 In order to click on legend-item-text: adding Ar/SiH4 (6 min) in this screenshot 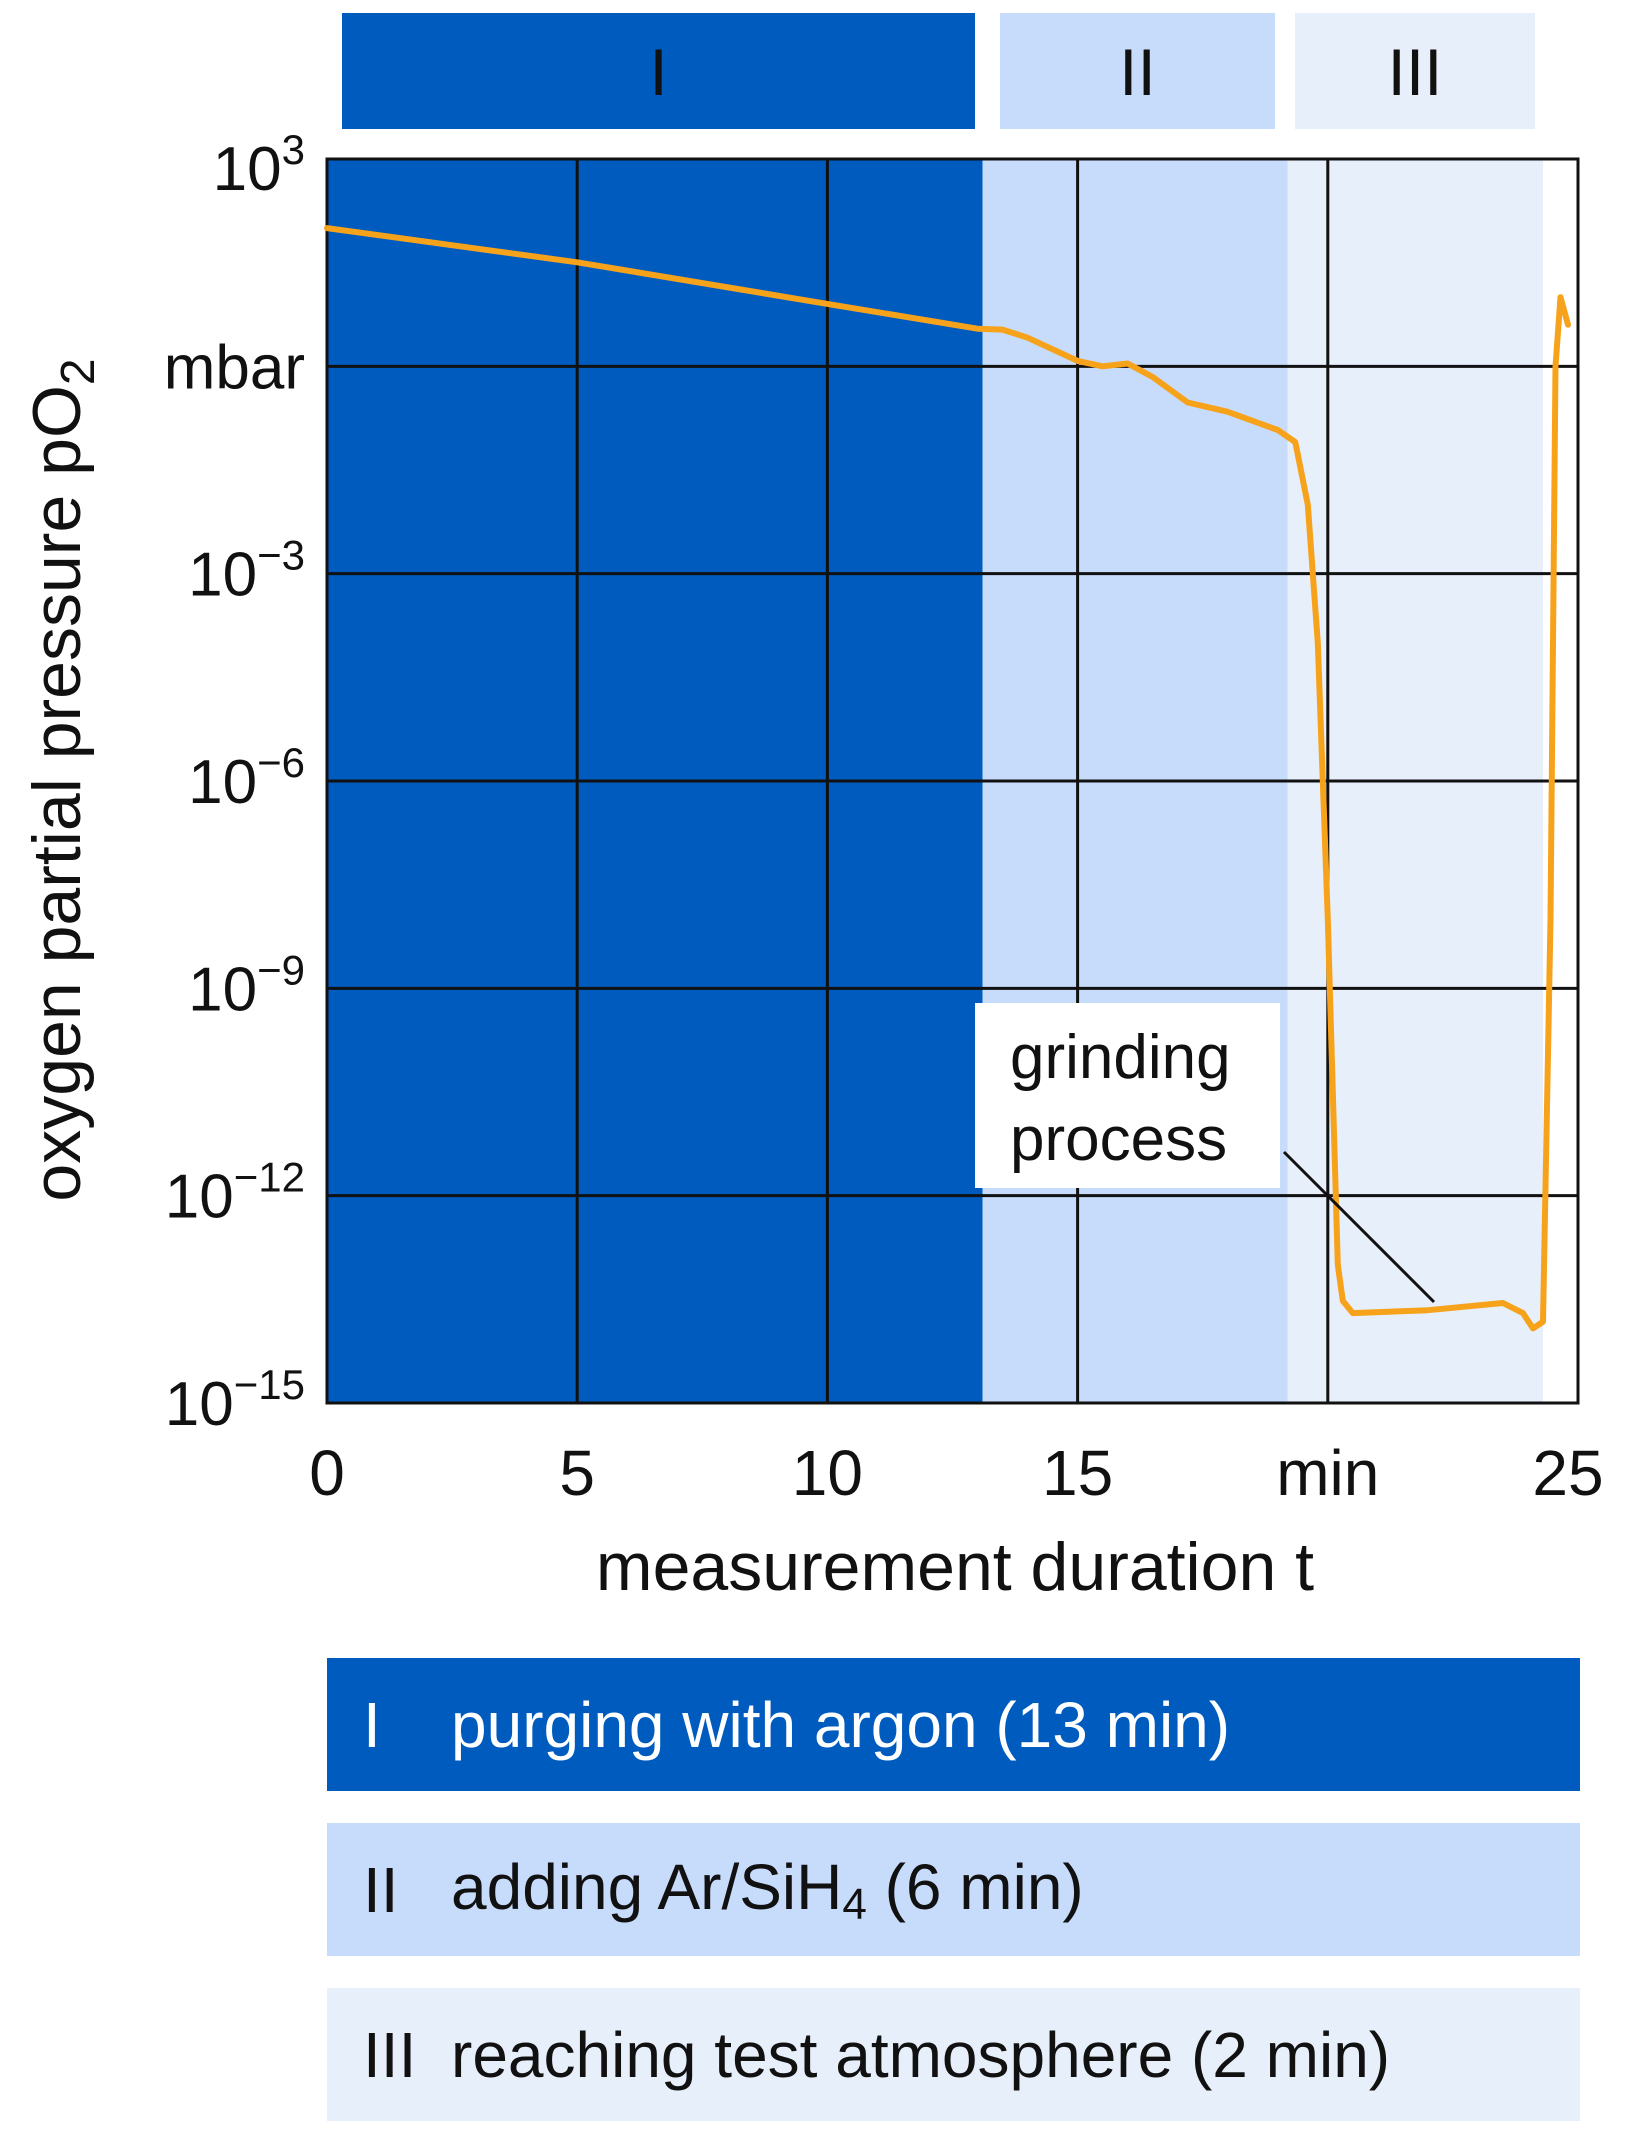, I will do `click(767, 1889)`.